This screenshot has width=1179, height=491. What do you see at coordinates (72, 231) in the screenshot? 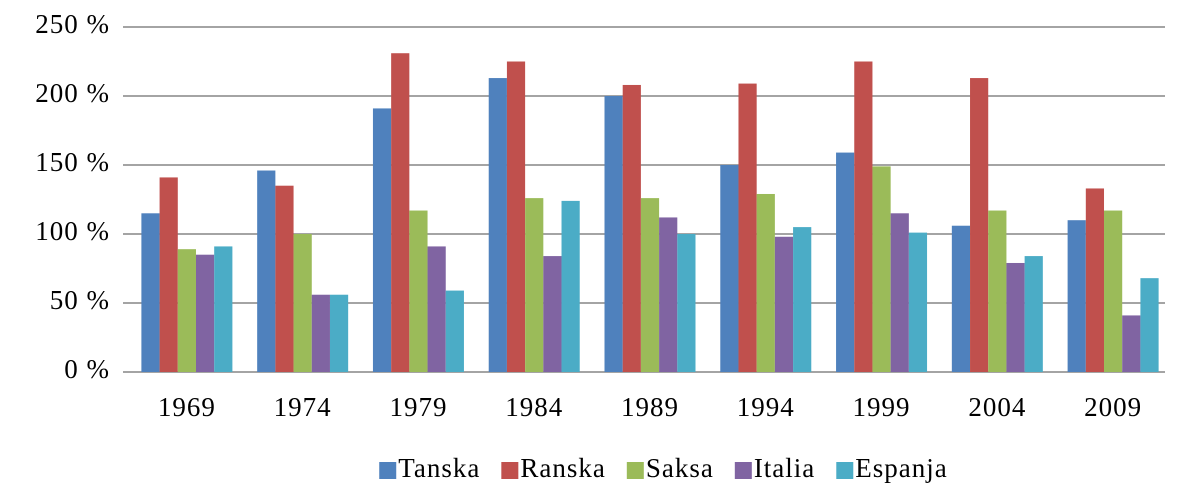
I see `y-tick-label: 100 %` at bounding box center [72, 231].